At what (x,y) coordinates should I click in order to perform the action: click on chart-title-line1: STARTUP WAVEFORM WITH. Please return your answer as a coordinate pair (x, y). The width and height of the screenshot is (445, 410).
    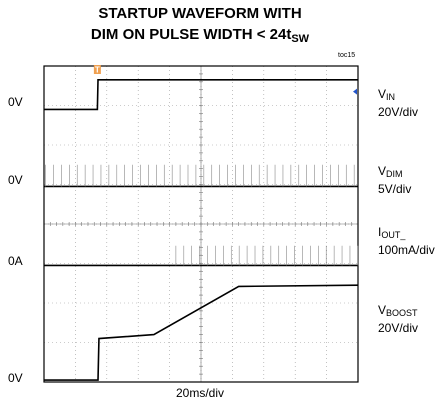
    Looking at the image, I should click on (200, 13).